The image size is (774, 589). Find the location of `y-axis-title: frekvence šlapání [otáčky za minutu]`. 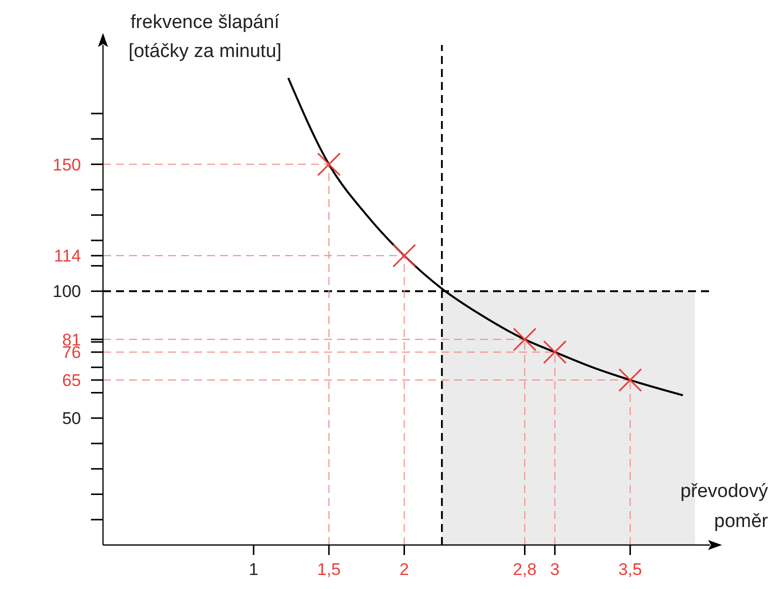

y-axis-title: frekvence šlapání [otáčky za minutu] is located at coordinates (205, 37).